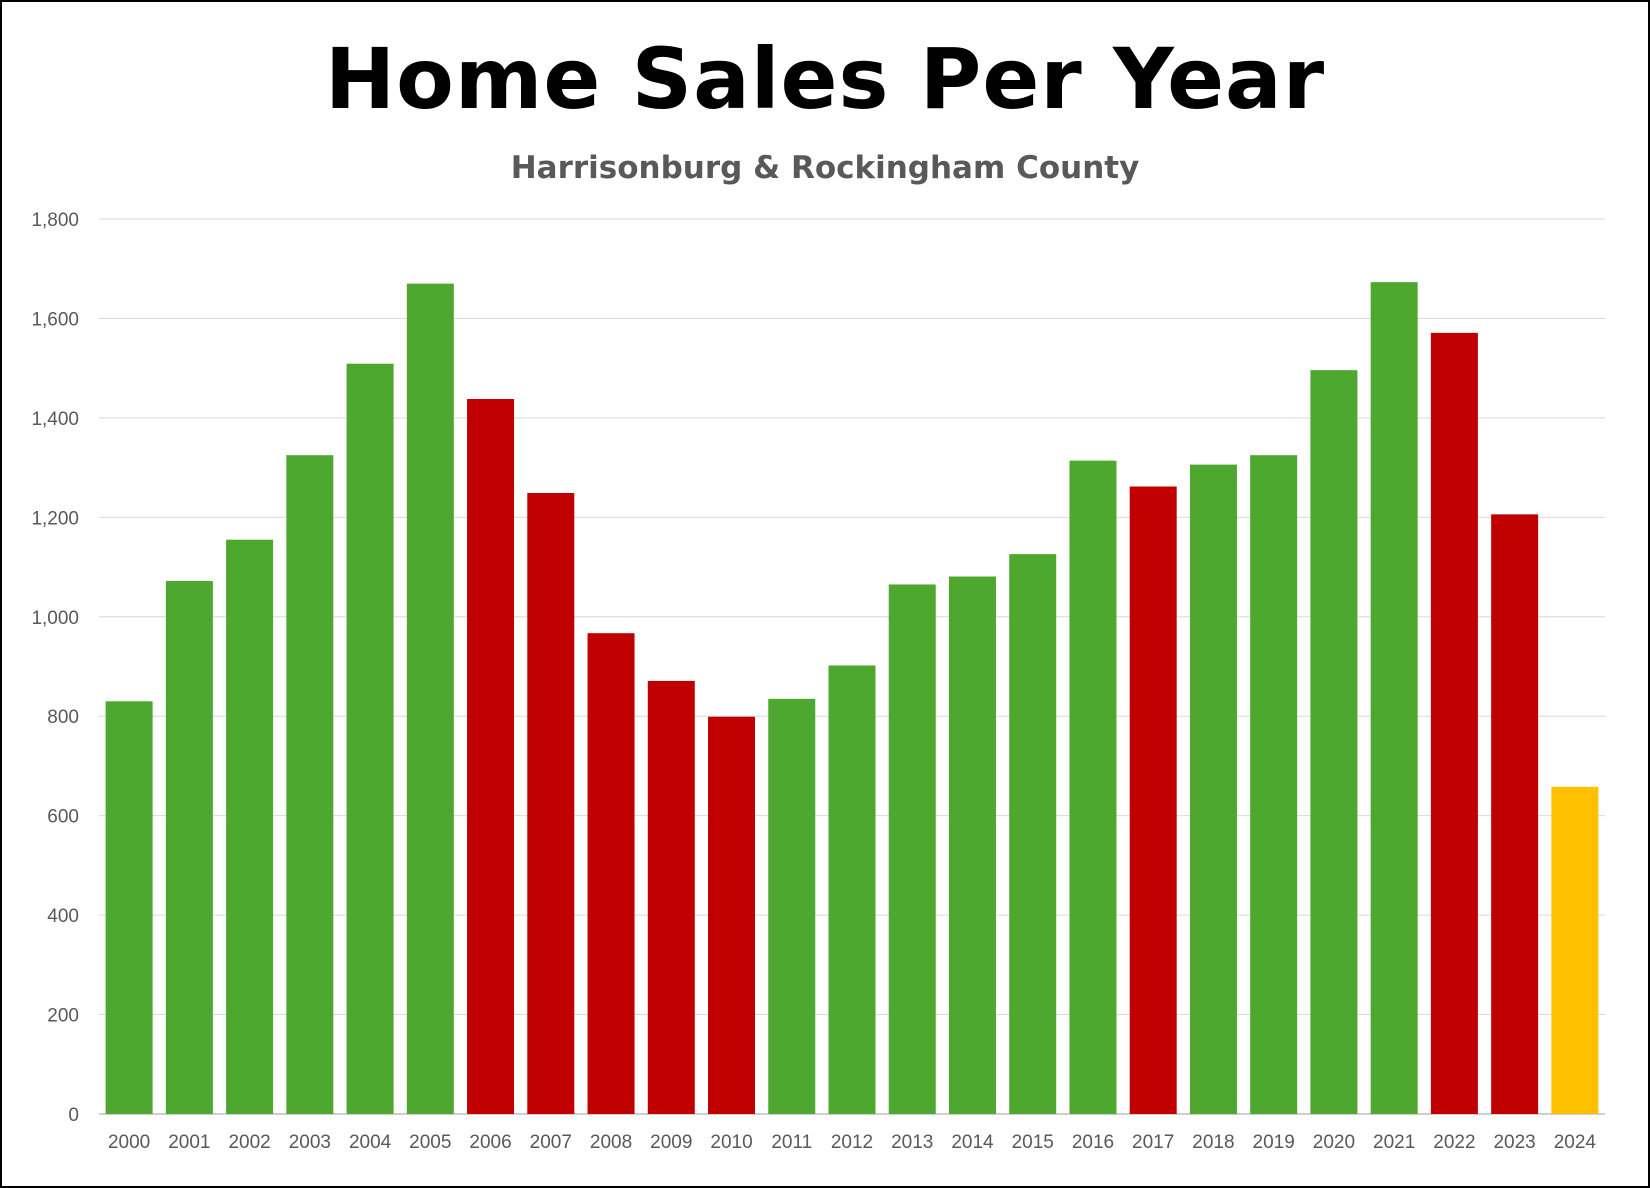 This screenshot has height=1188, width=1650. What do you see at coordinates (63, 717) in the screenshot?
I see `y-tick-label: 800` at bounding box center [63, 717].